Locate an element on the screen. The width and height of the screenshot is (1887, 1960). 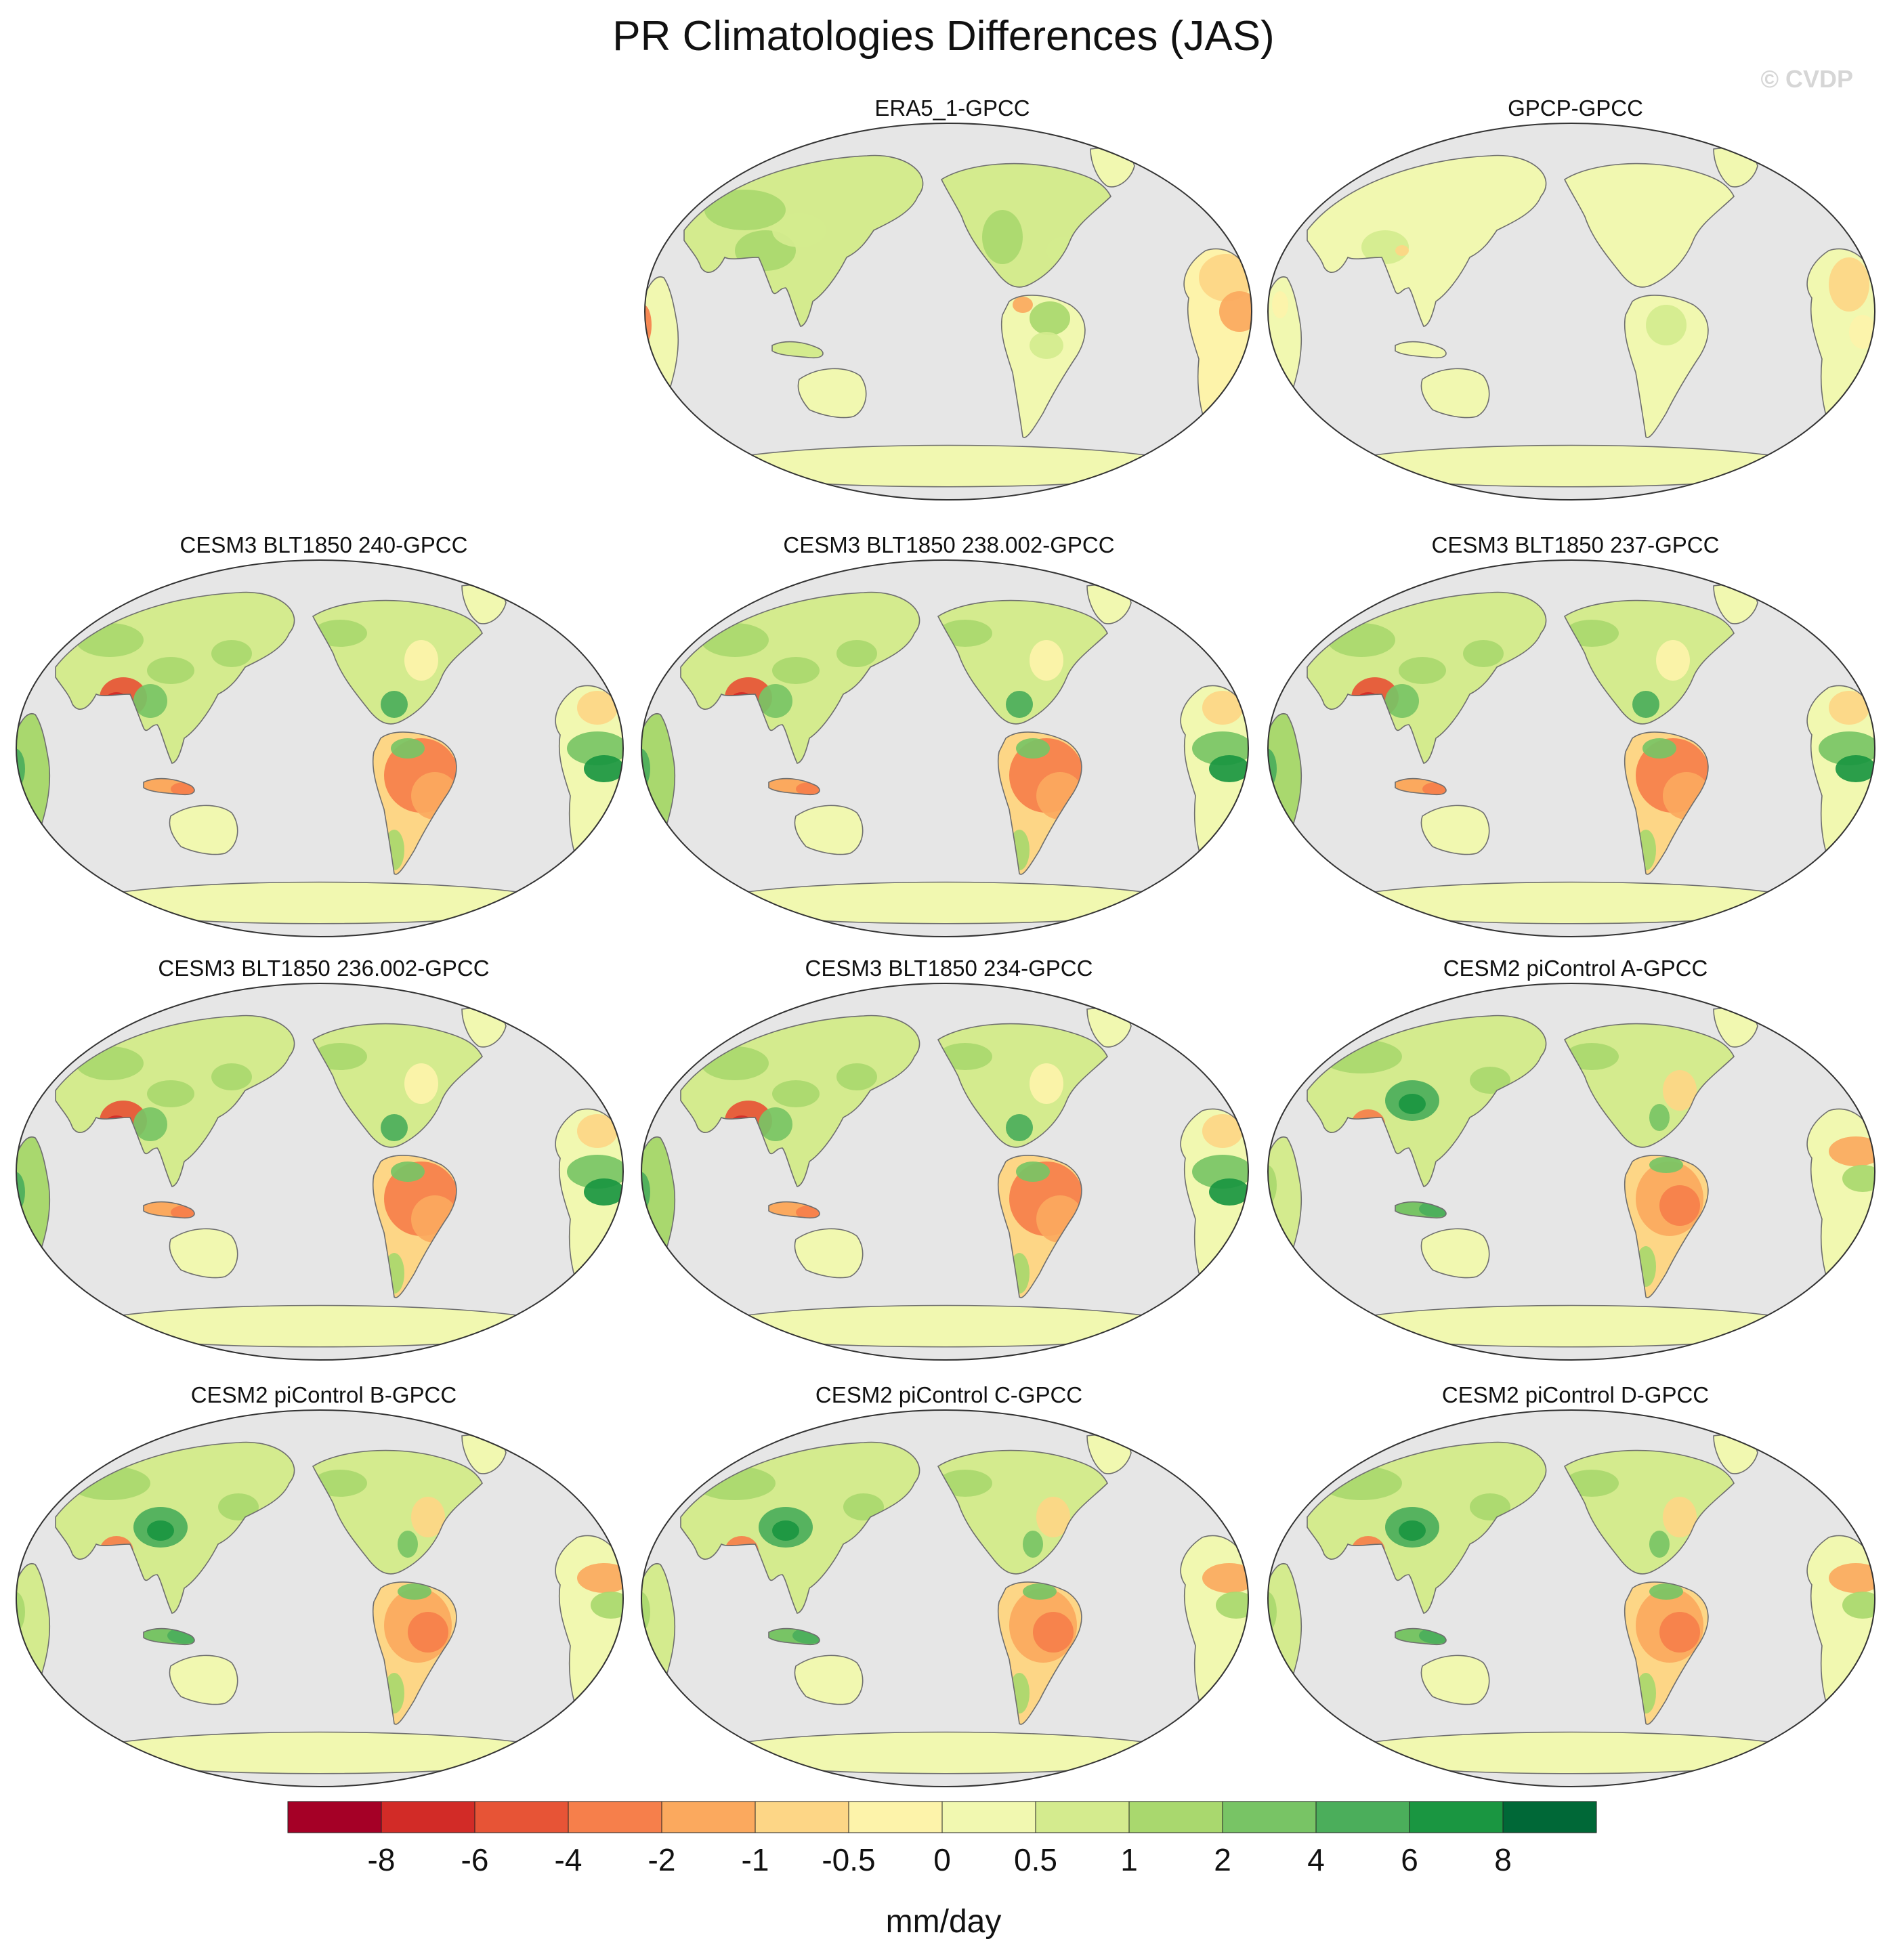
panel-title: CESM2 piControl A-GPCC is located at coordinates (1575, 968).